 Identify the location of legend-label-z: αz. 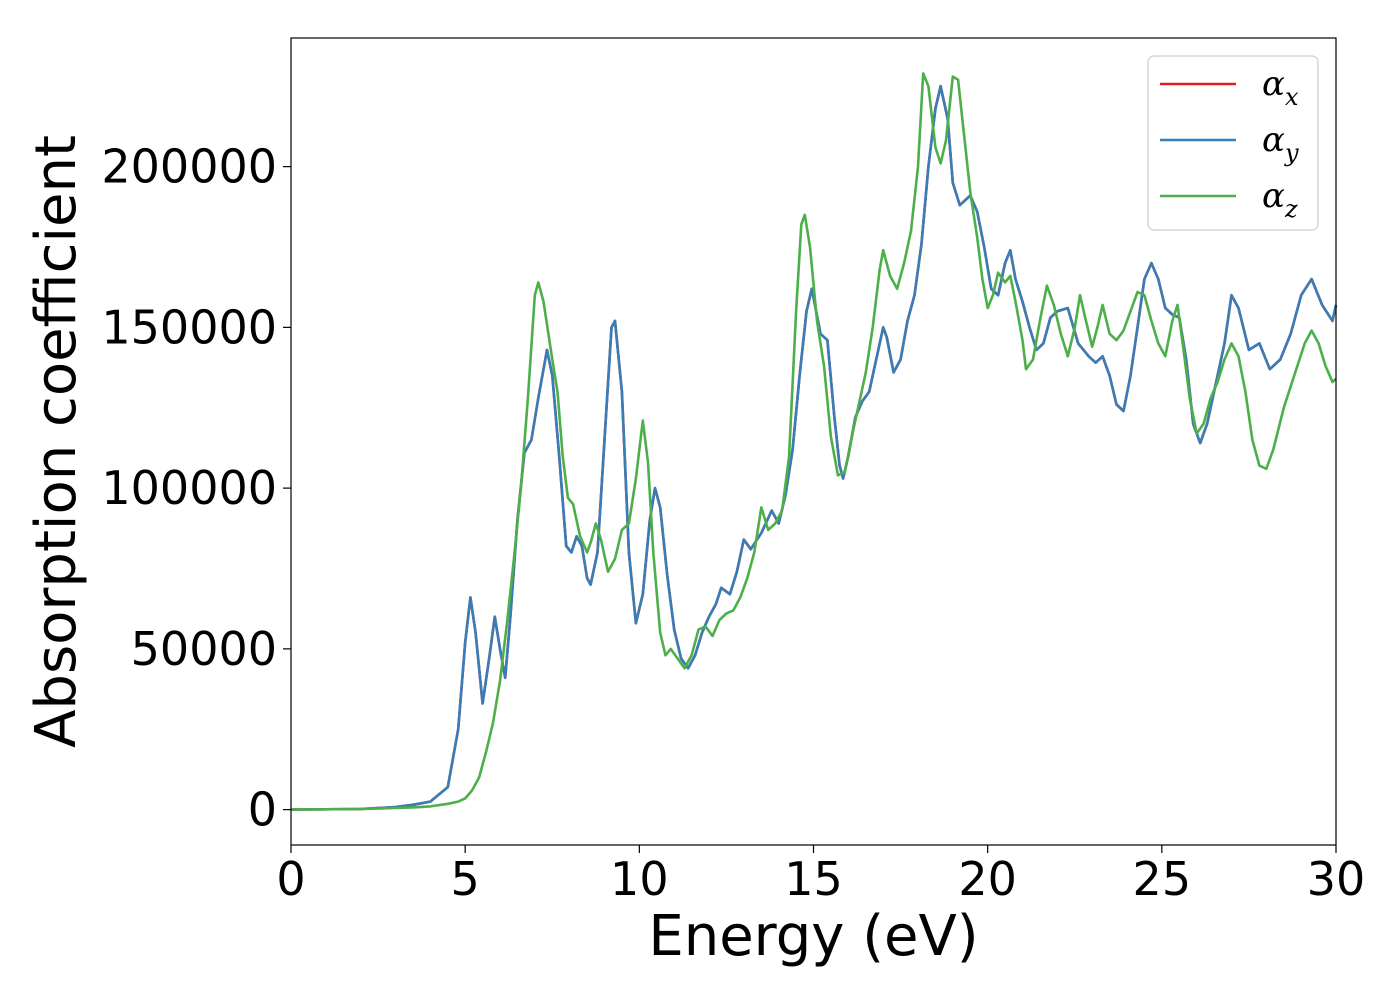
(1280, 199).